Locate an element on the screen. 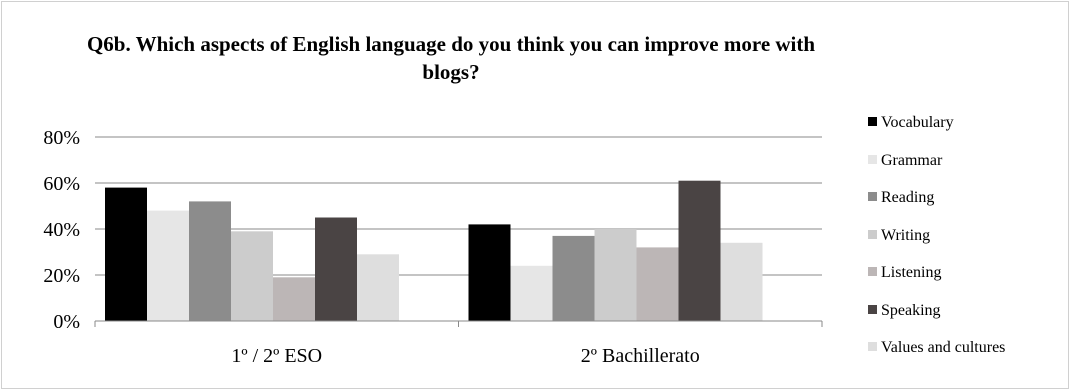  legend-item: Listening is located at coordinates (904, 273).